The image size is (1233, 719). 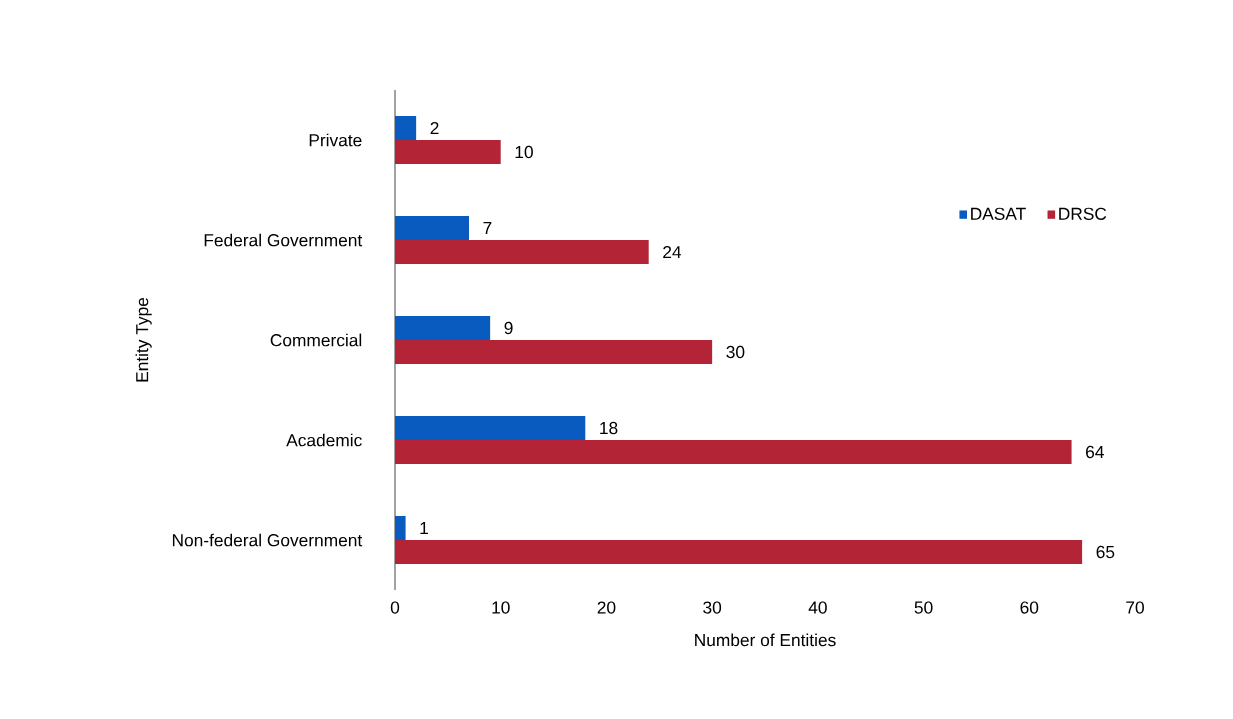 I want to click on x-tick-label: 40, so click(x=817, y=607).